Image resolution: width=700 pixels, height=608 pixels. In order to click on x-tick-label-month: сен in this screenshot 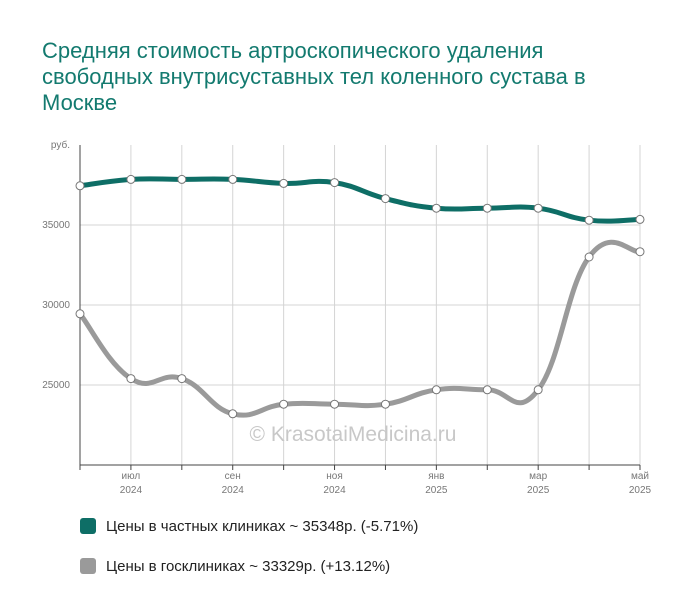, I will do `click(233, 476)`.